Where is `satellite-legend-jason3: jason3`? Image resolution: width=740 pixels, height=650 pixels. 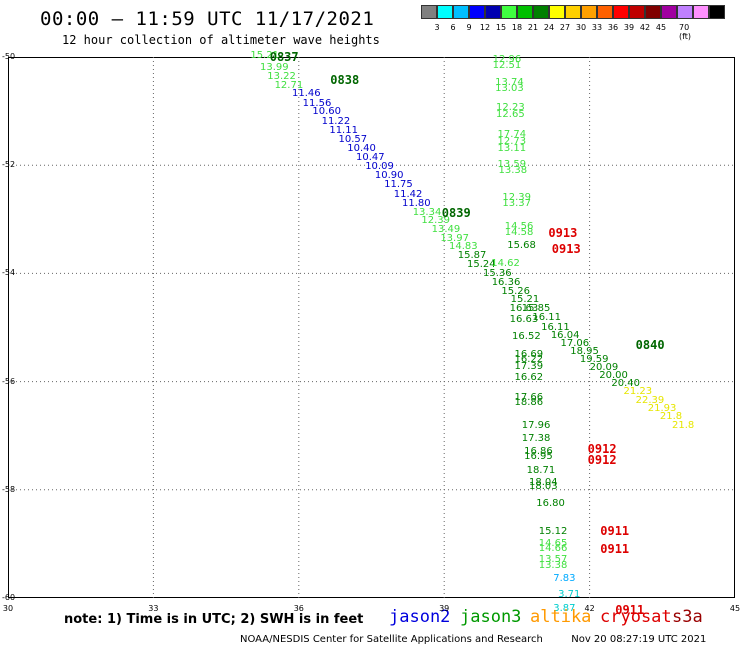
satellite-legend-jason3: jason3 is located at coordinates (491, 617).